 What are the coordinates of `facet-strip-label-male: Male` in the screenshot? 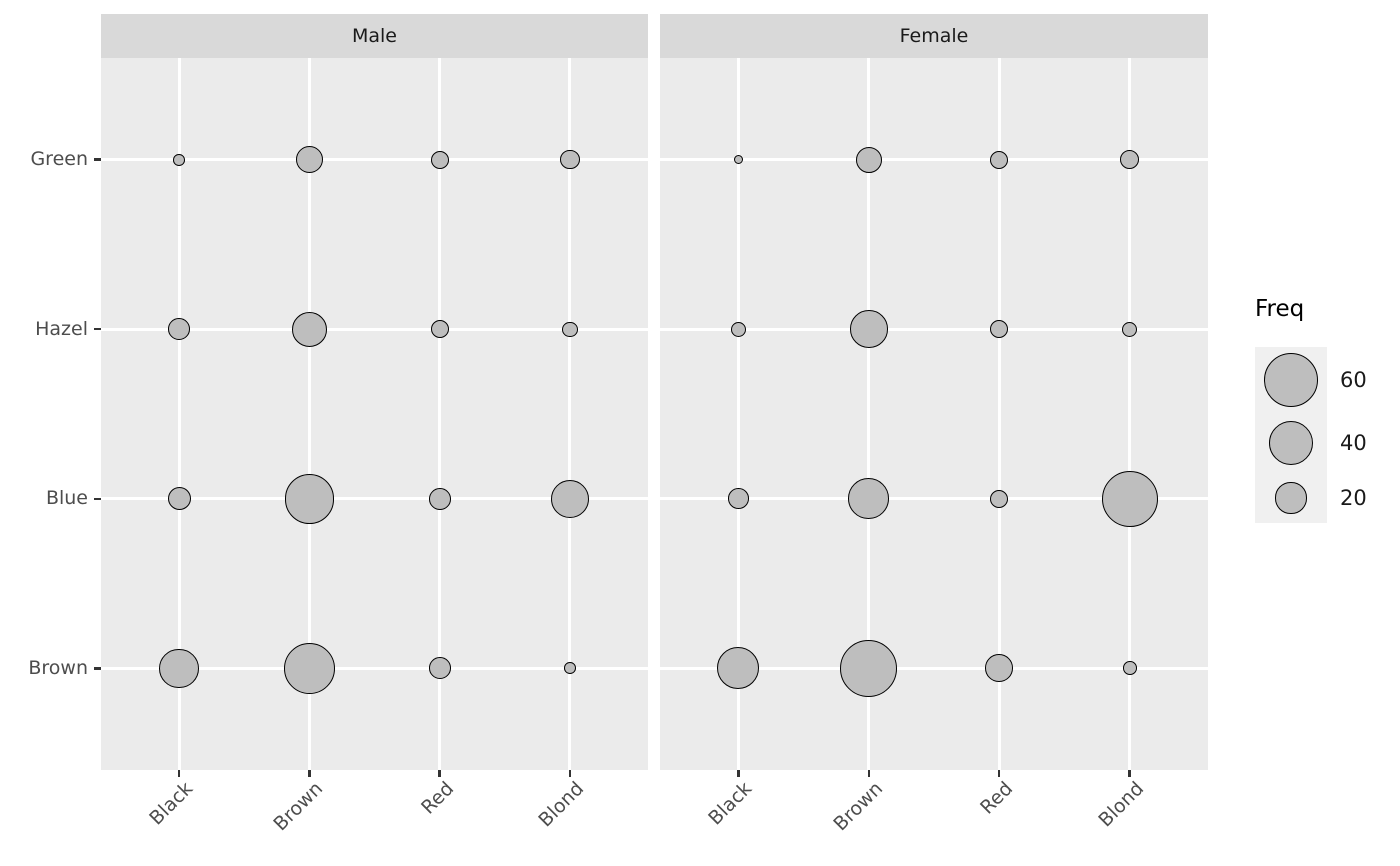 It's located at (374, 35).